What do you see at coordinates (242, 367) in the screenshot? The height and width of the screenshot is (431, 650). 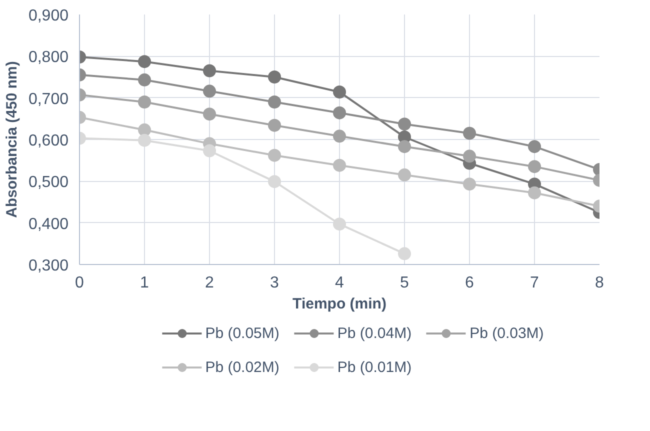 I see `legend-label: Pb (0.02M)` at bounding box center [242, 367].